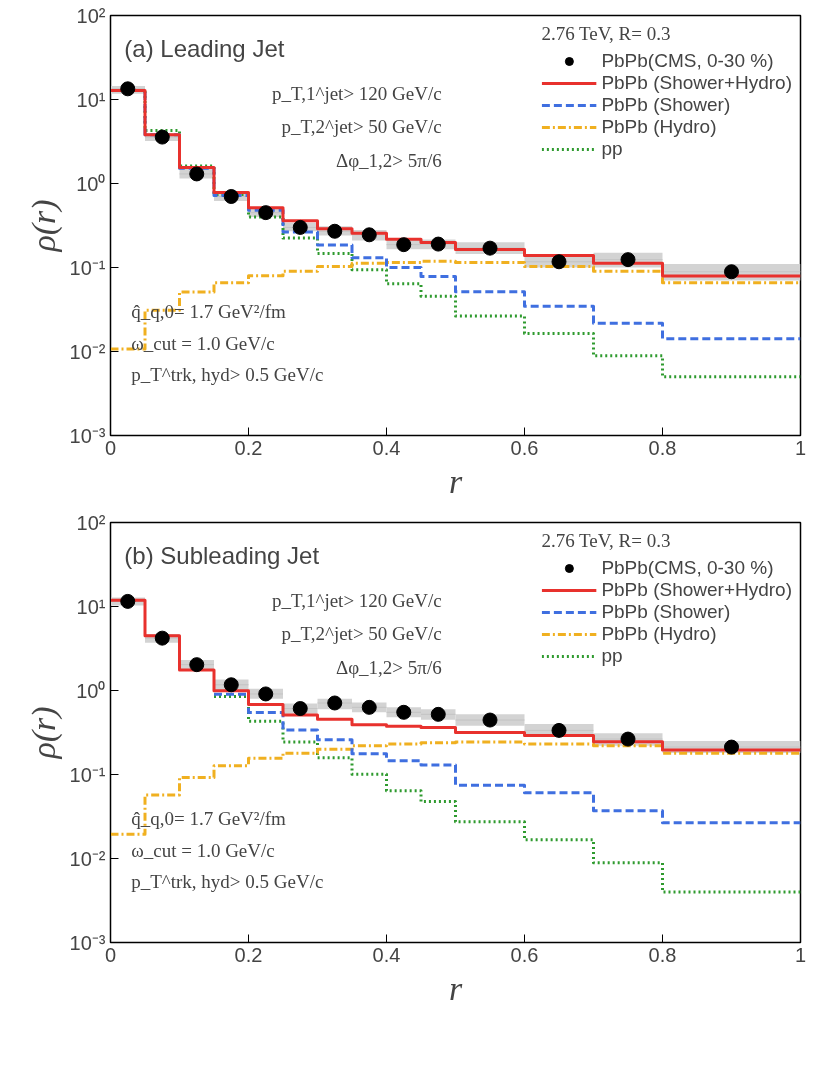 The image size is (830, 1091). I want to click on text: (a) Leading Jet, so click(204, 48).